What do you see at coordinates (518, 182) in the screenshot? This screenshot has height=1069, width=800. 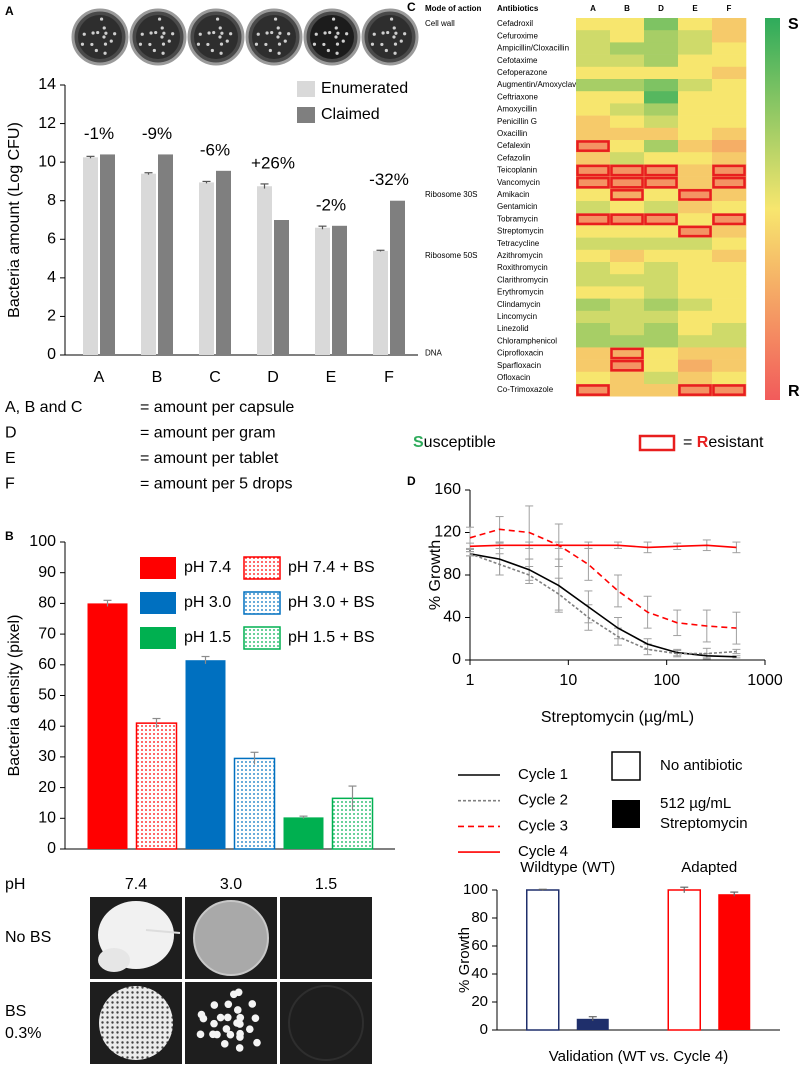 I see `row-label: Vancomycin` at bounding box center [518, 182].